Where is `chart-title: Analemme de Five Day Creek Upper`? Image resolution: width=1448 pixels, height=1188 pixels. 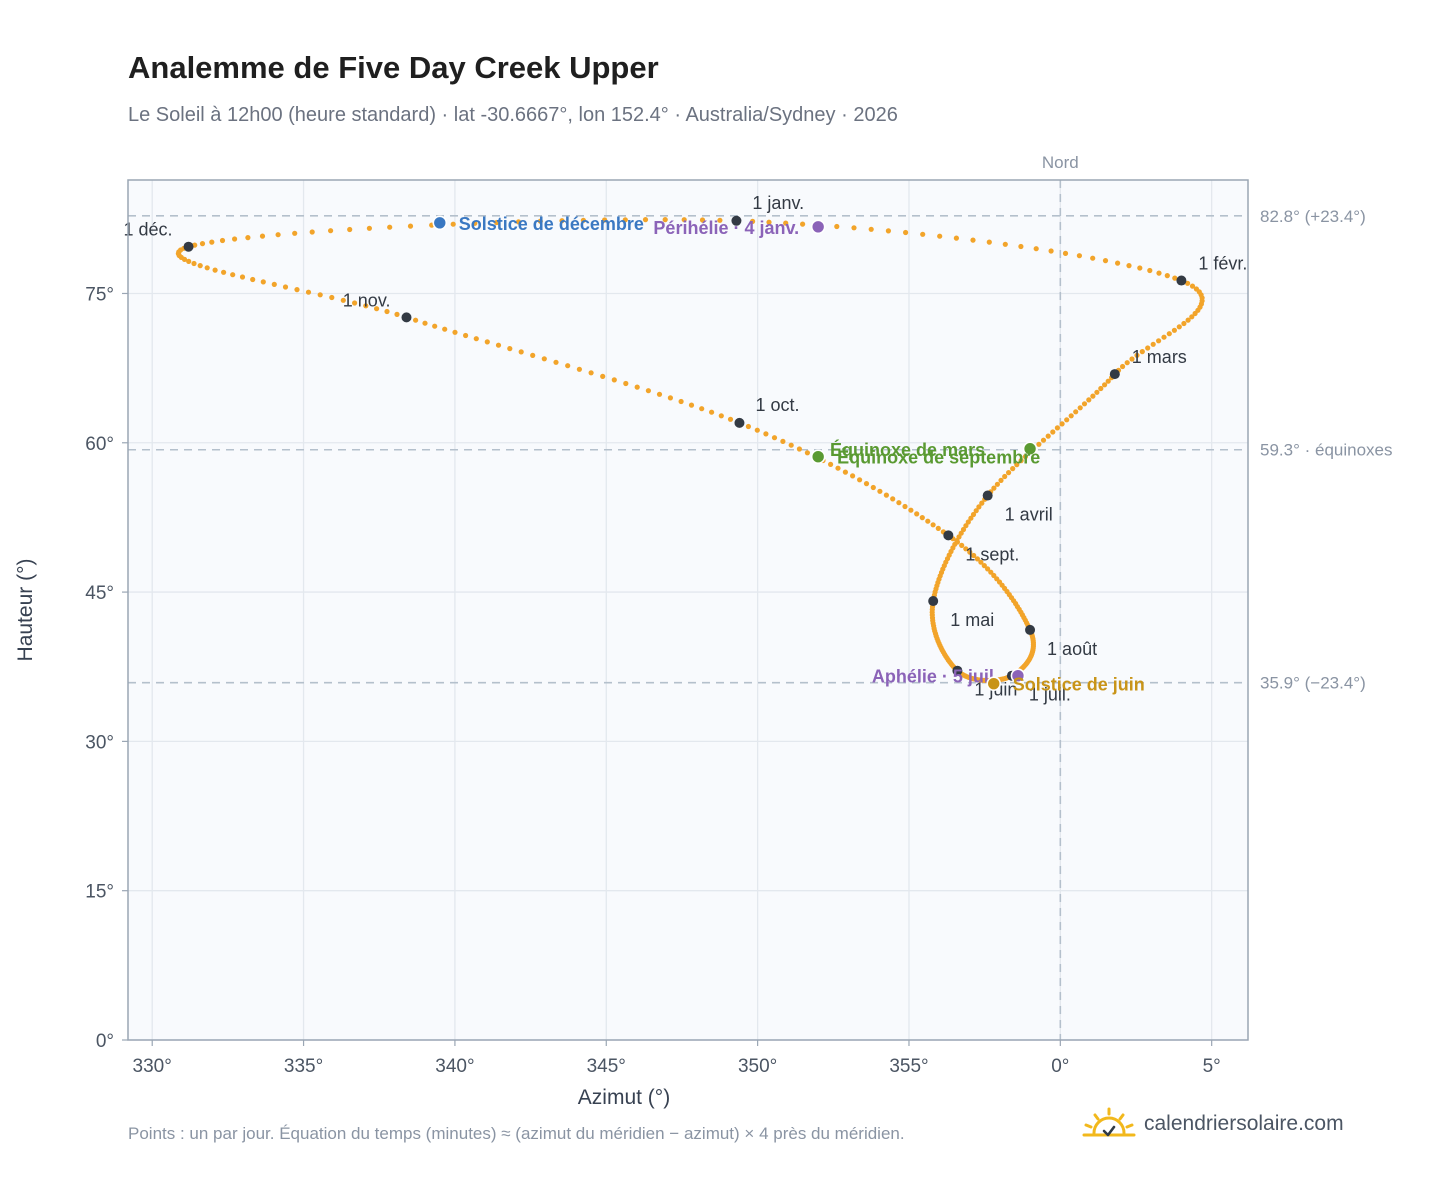
chart-title: Analemme de Five Day Creek Upper is located at coordinates (393, 67).